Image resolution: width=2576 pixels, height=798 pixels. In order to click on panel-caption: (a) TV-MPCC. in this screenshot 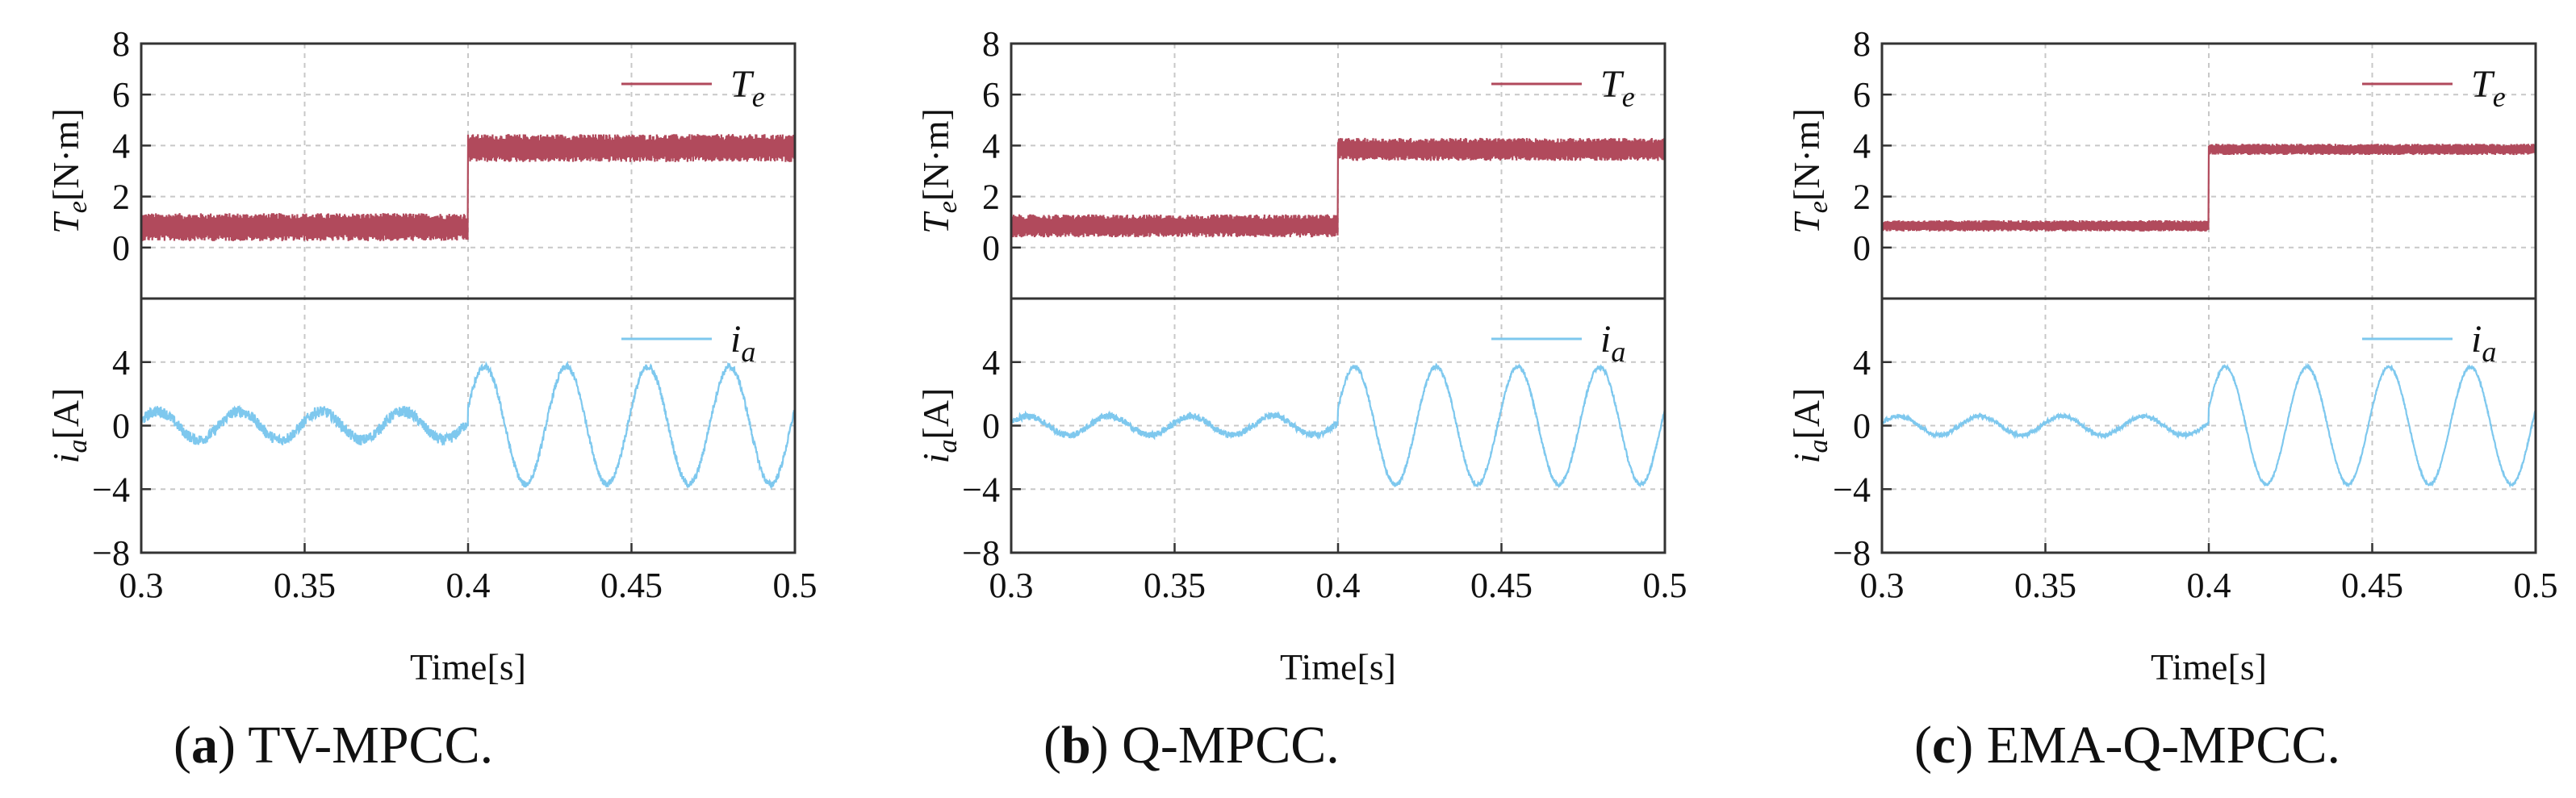, I will do `click(333, 746)`.